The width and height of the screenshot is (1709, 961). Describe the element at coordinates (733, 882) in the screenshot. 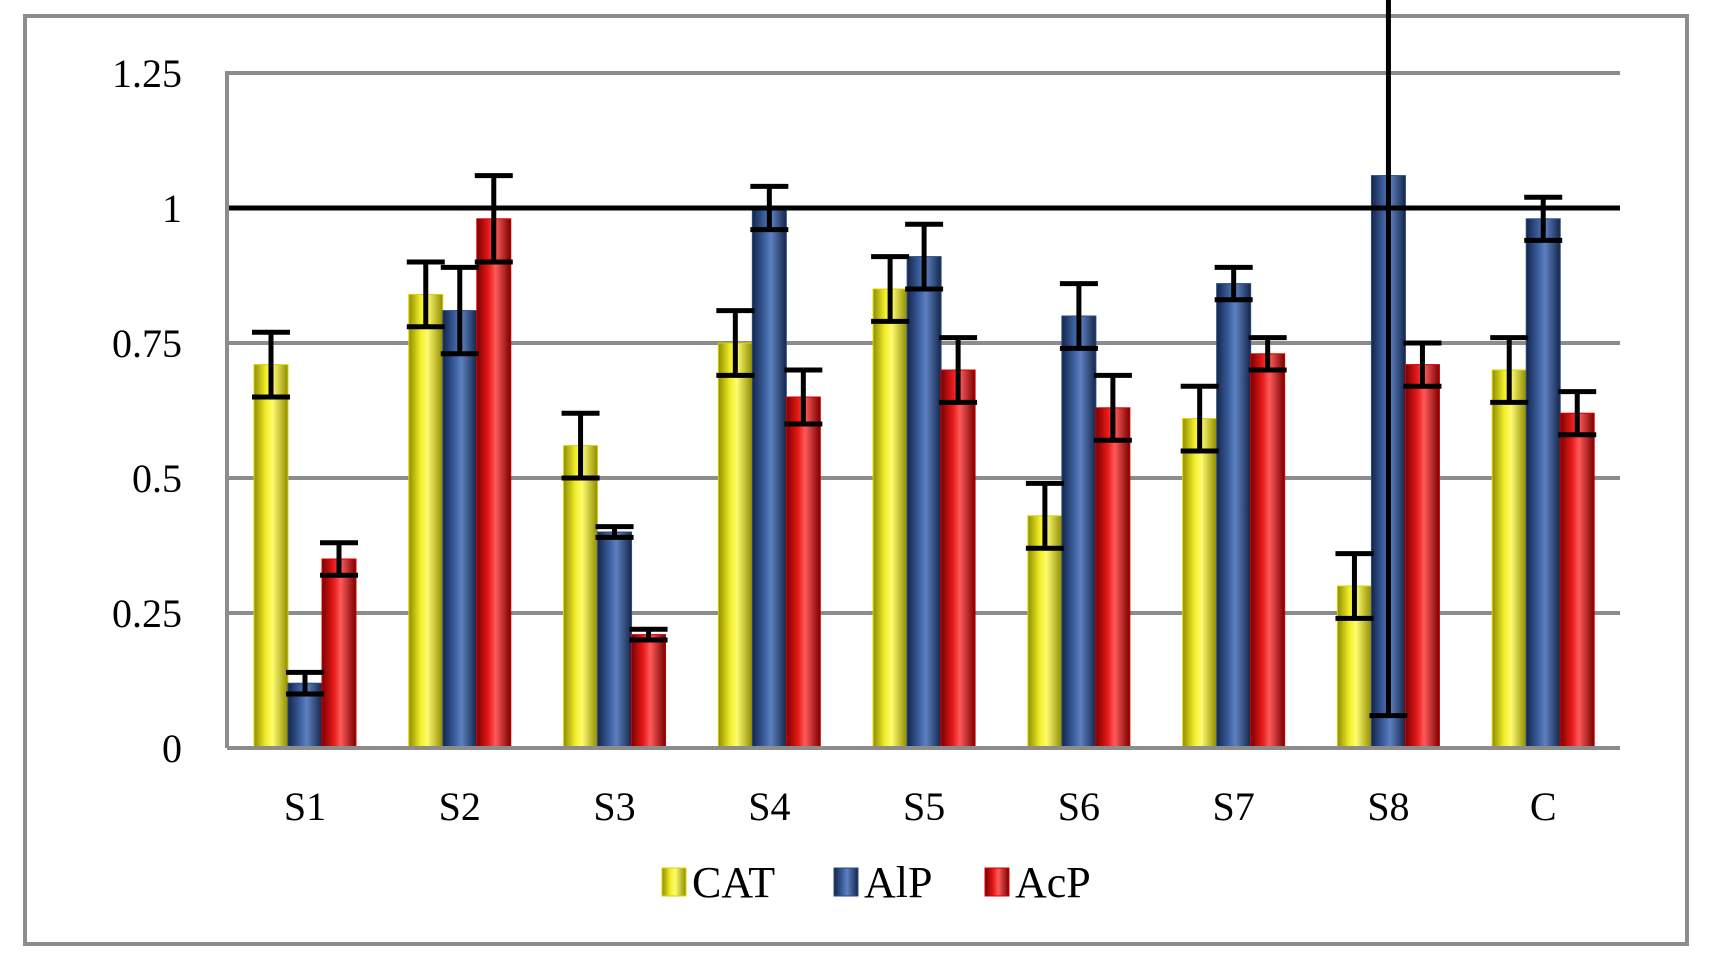

I see `legend-label-CAT: CAT` at that location.